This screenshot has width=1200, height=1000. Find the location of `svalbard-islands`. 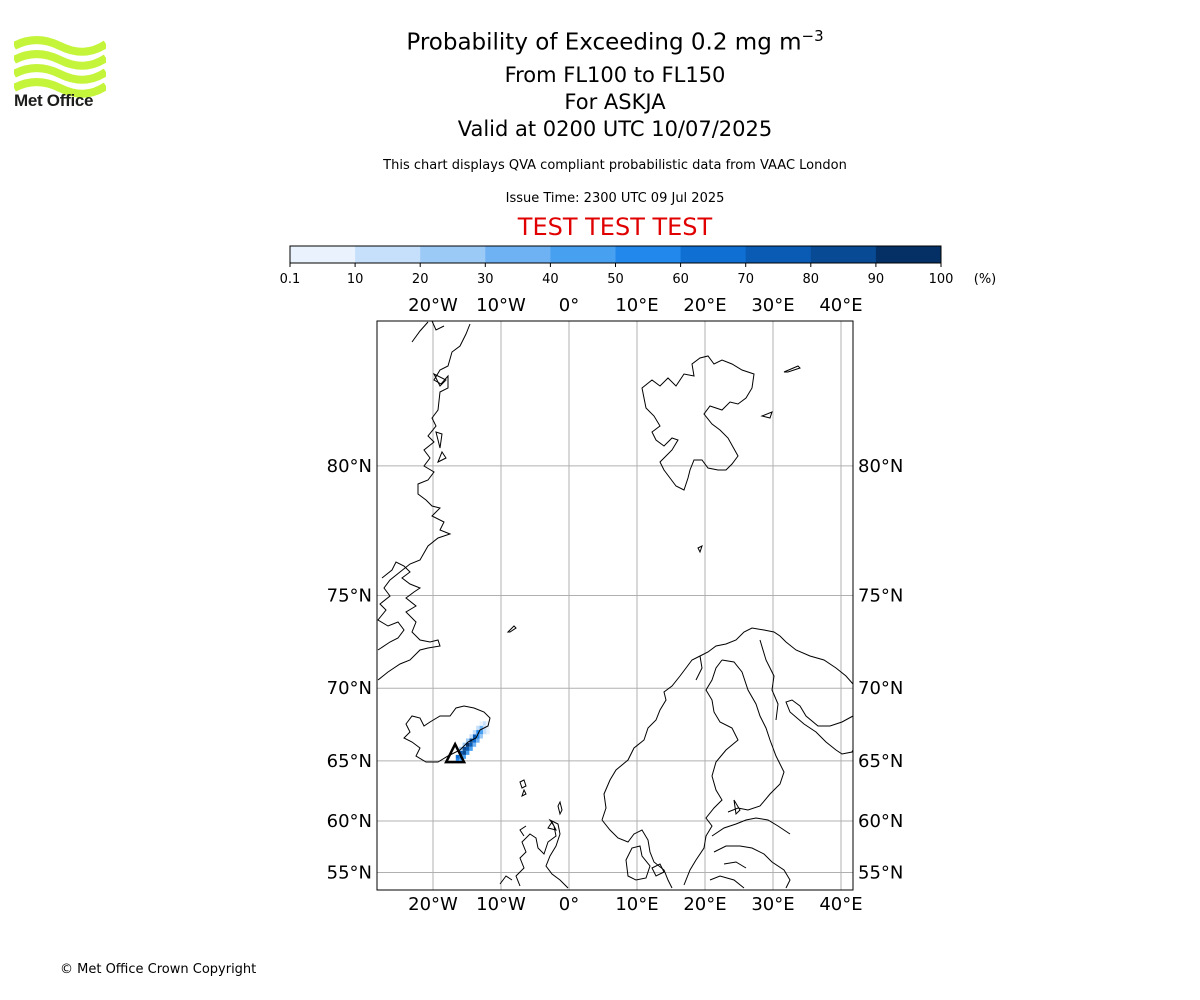

svalbard-islands is located at coordinates (749, 459).